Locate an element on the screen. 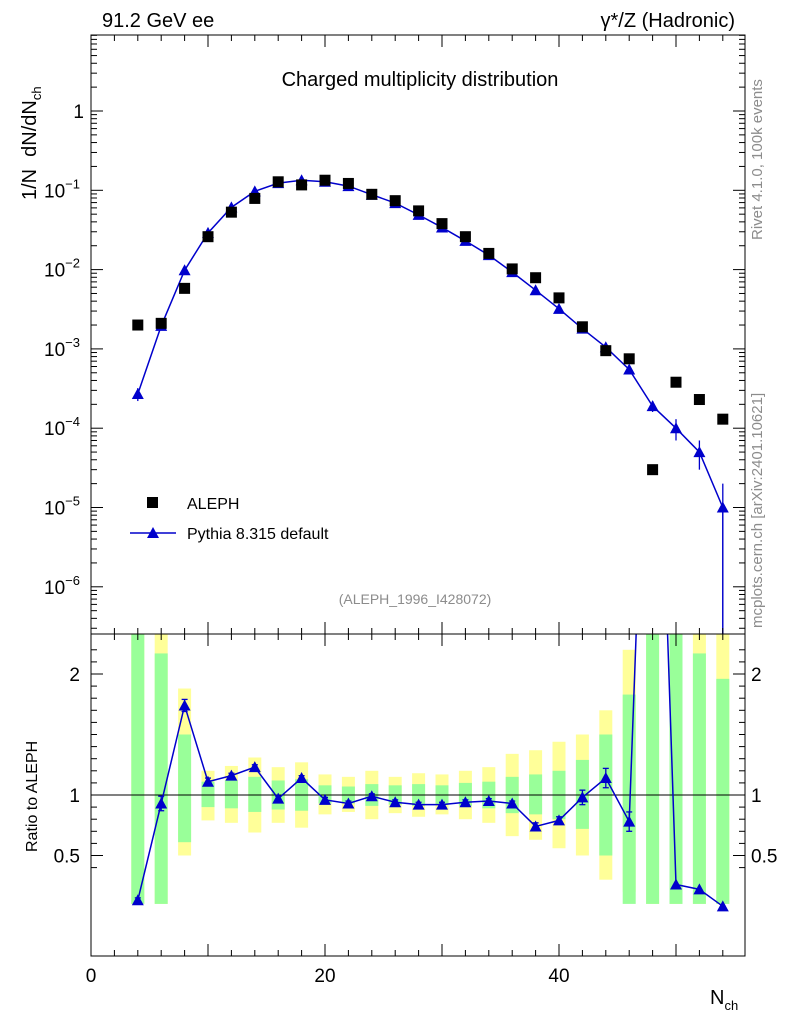 Image resolution: width=786 pixels, height=1024 pixels. top-y-tick-label: 10⁻¹ is located at coordinates (62, 189).